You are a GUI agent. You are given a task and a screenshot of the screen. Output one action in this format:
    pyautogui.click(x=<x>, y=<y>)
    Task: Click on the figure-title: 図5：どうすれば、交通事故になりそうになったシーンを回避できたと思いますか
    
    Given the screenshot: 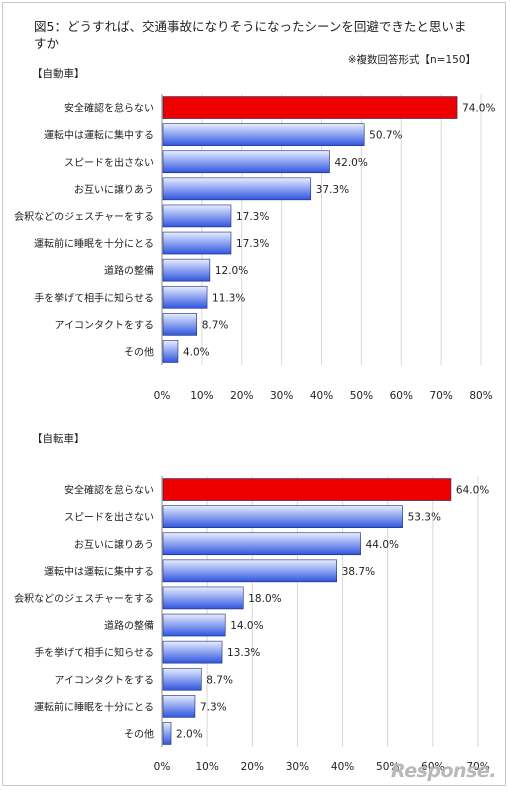 What is the action you would take?
    pyautogui.click(x=250, y=35)
    